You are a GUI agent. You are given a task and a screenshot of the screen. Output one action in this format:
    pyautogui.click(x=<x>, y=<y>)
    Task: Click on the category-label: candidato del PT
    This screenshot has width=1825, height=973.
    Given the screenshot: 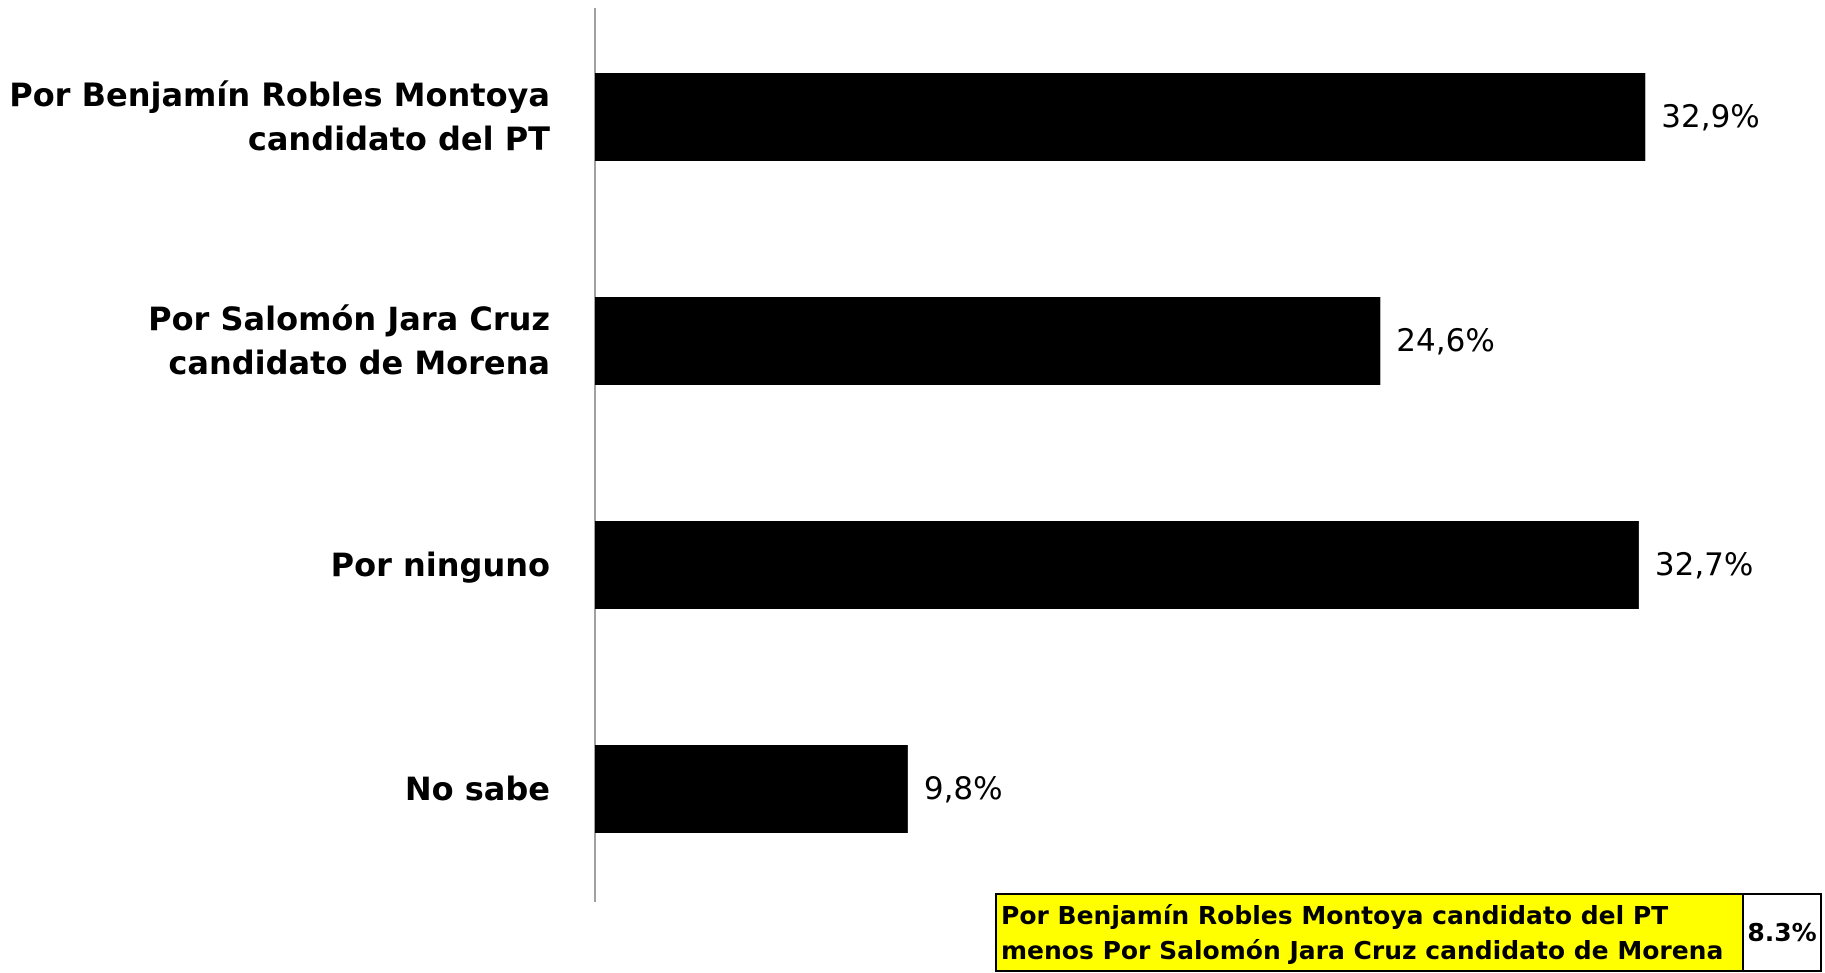 What is the action you would take?
    pyautogui.click(x=399, y=139)
    